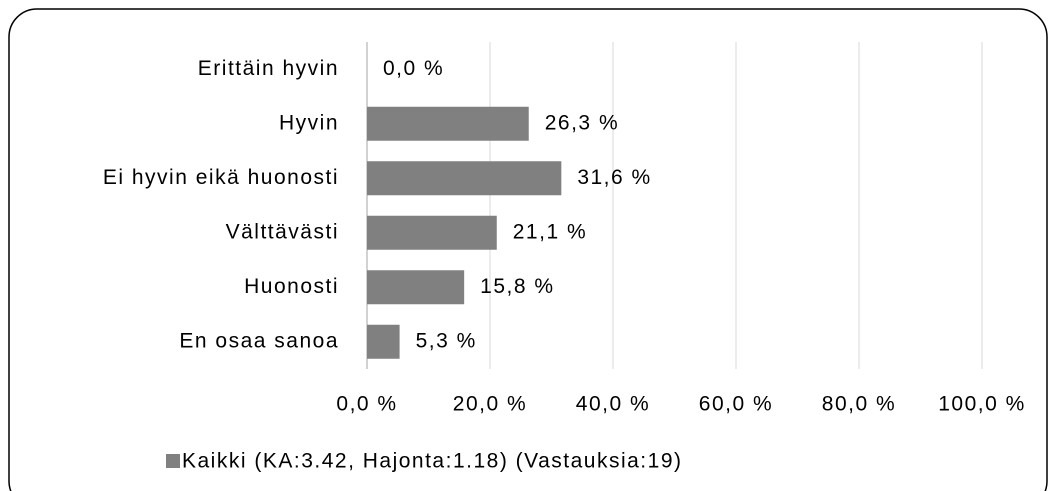 Image resolution: width=1054 pixels, height=491 pixels. Describe the element at coordinates (309, 122) in the screenshot. I see `y-tick-label: Hyvin` at that location.